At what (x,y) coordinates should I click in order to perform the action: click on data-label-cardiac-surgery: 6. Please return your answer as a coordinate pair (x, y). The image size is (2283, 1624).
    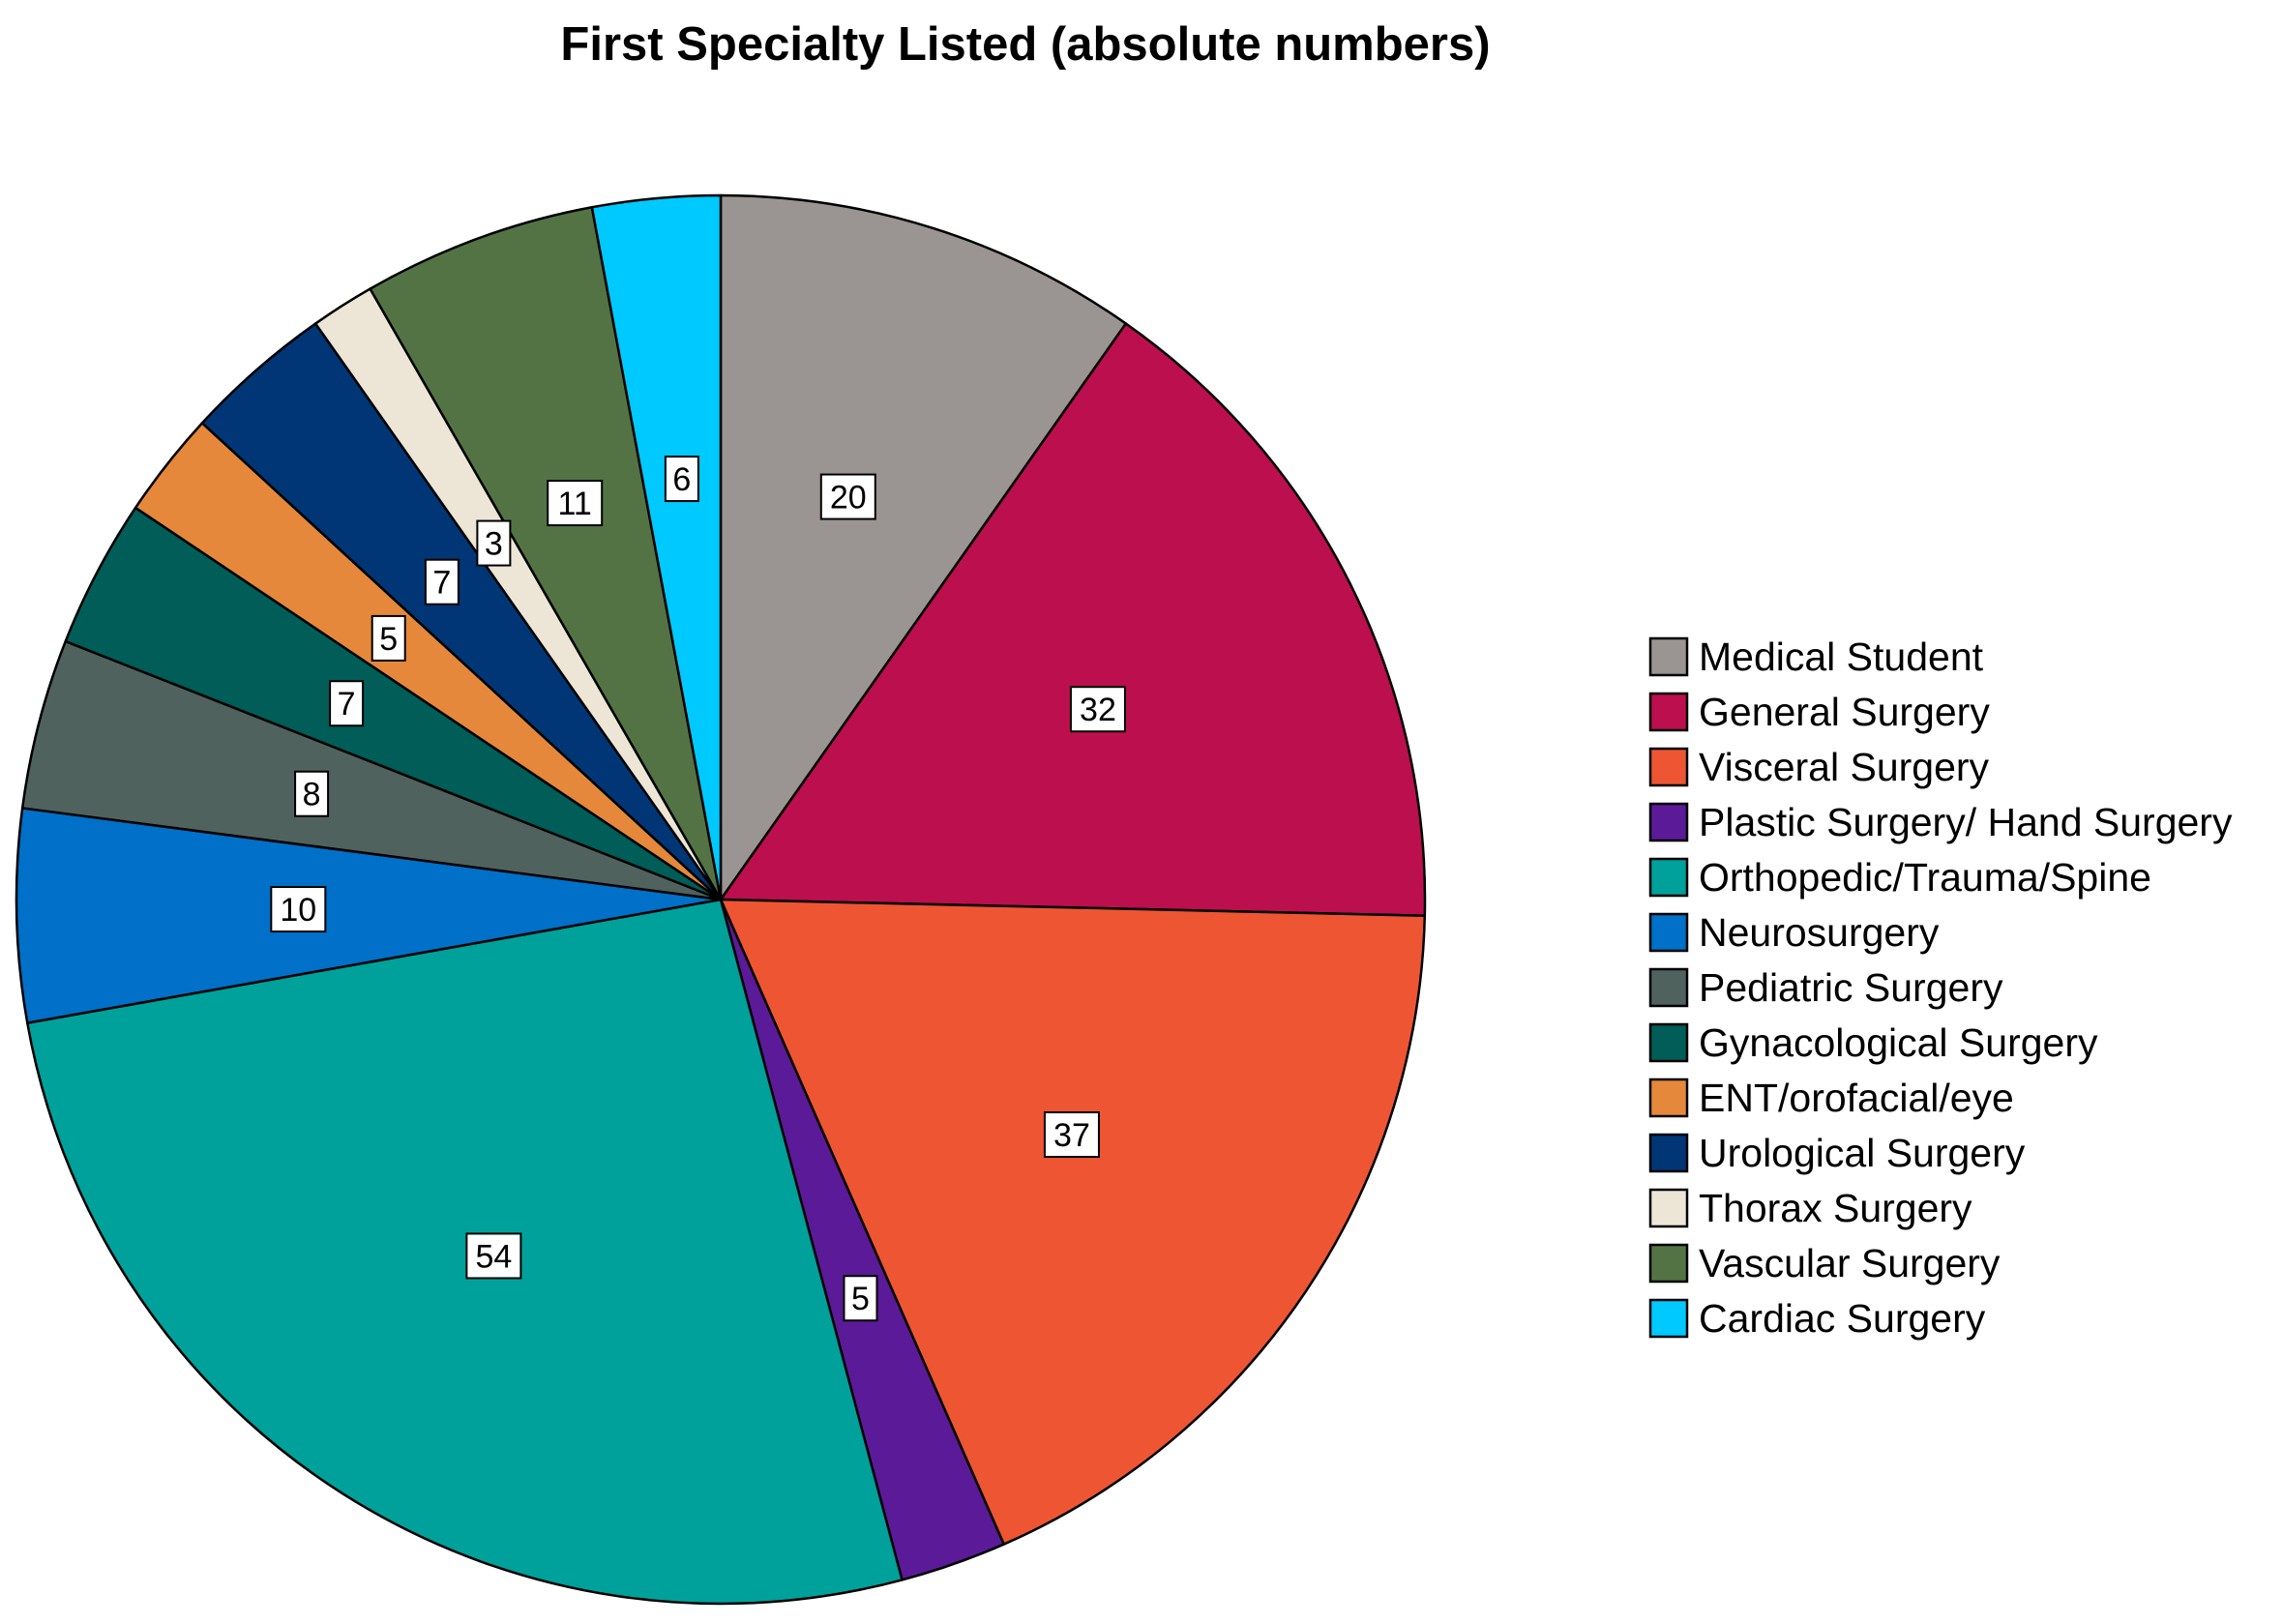
    Looking at the image, I should click on (681, 480).